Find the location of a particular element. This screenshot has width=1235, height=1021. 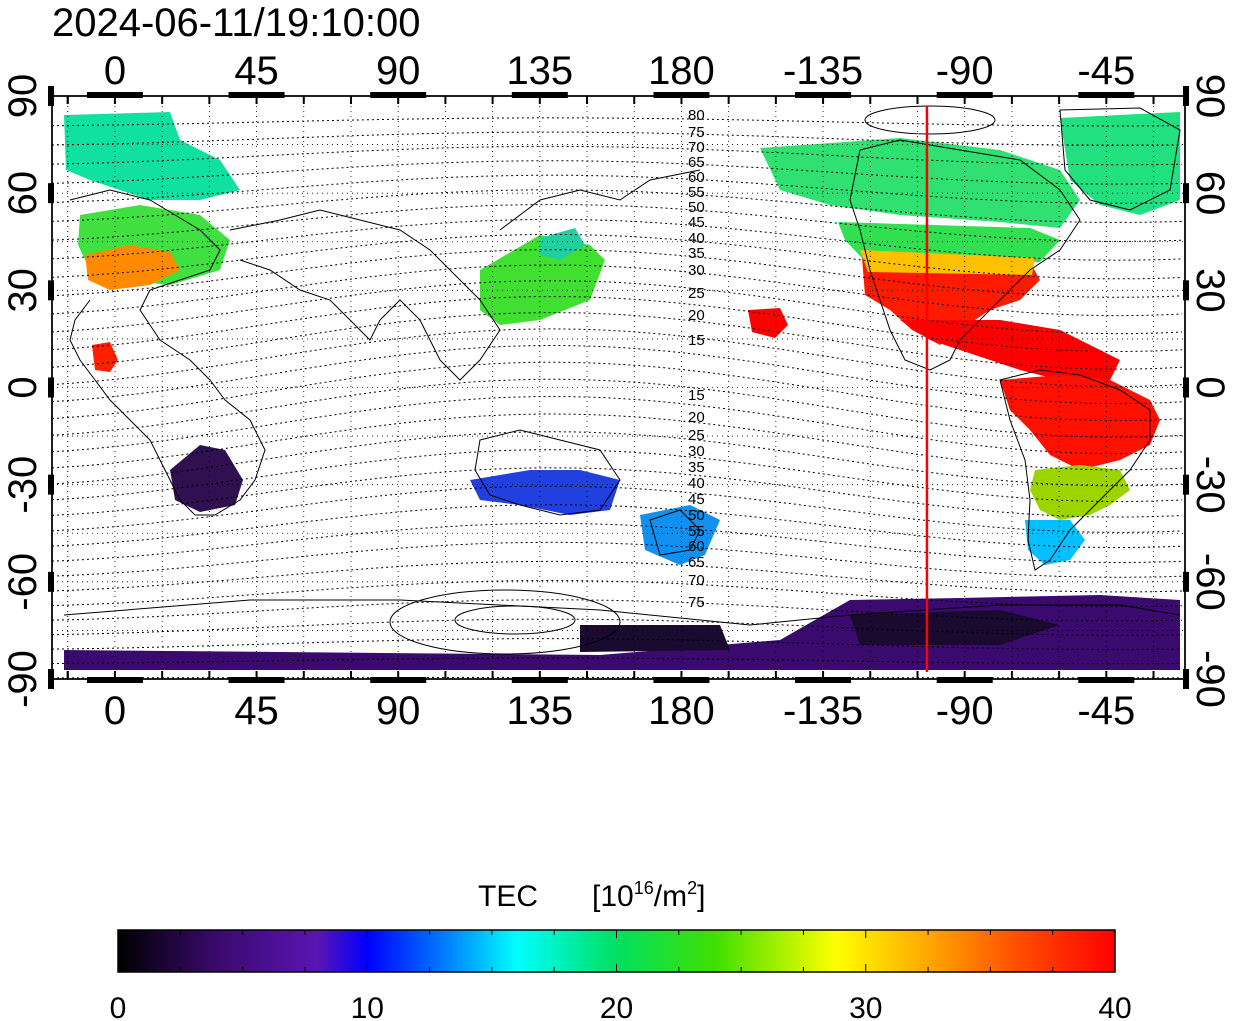

colorbar-label: 10 is located at coordinates (367, 1006).